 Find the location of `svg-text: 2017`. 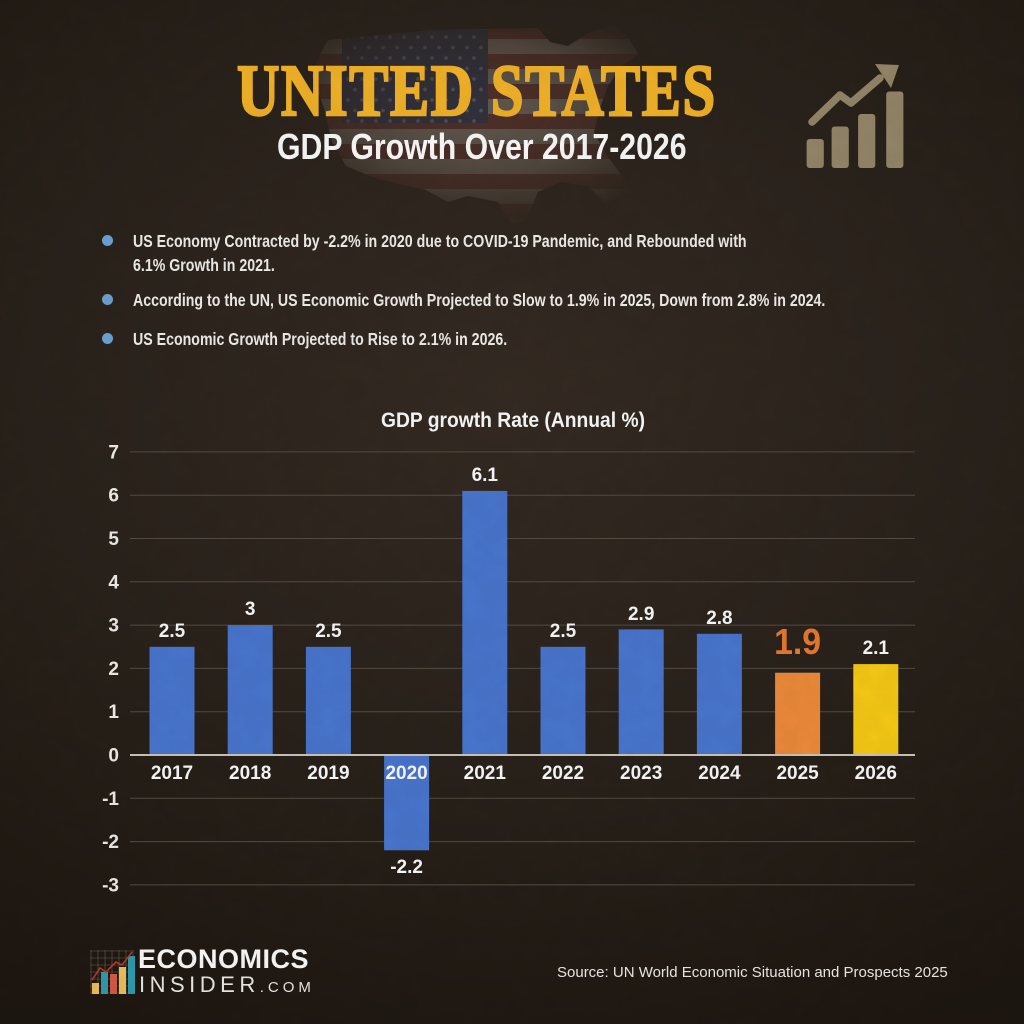

svg-text: 2017 is located at coordinates (172, 773).